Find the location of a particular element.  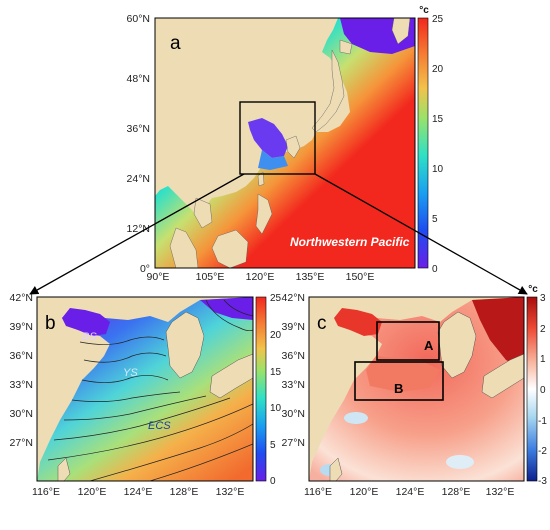

panel-a-philippines is located at coordinates (264, 214).